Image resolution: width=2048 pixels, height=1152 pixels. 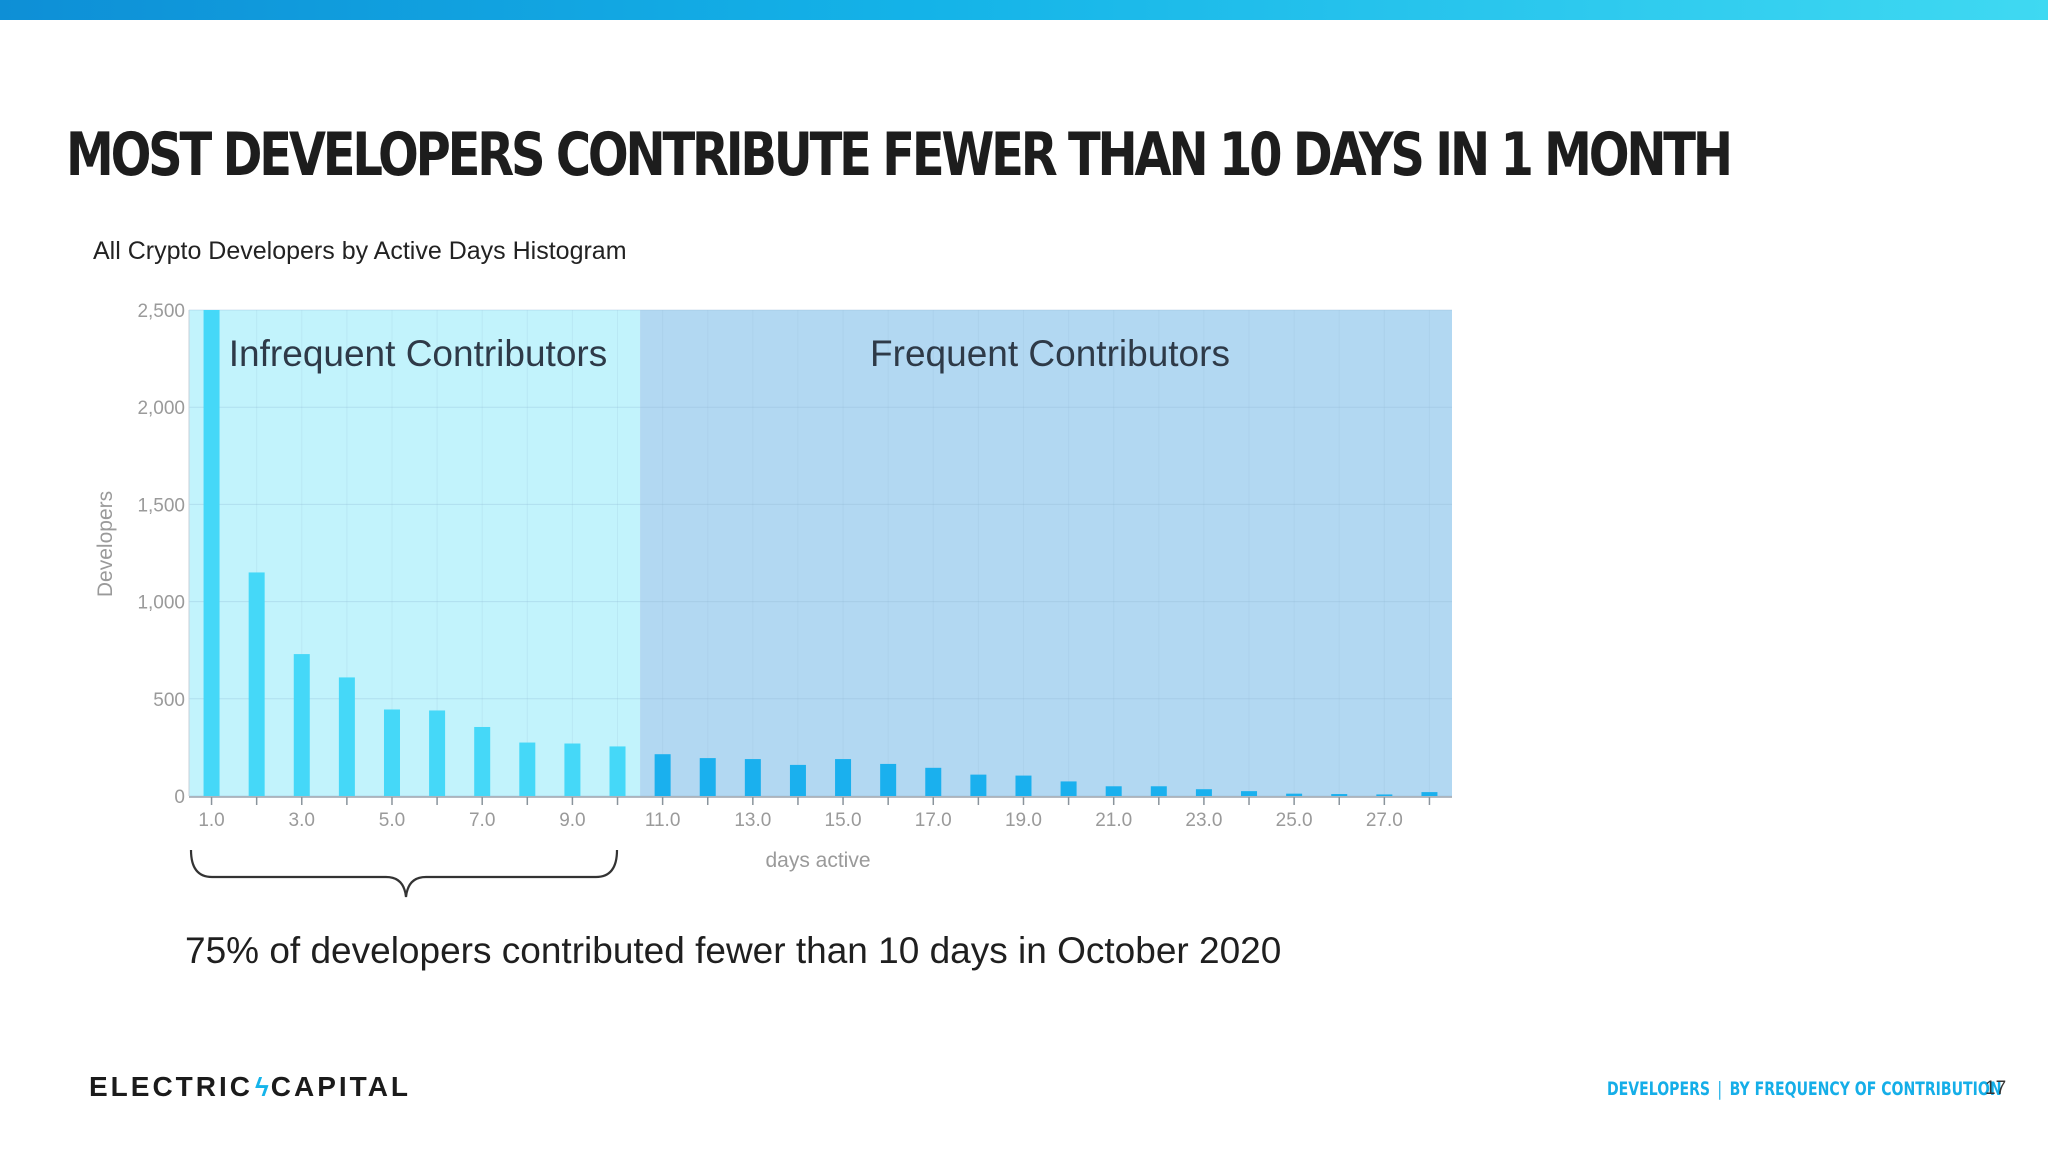 I want to click on y-tick-label: 2,500, so click(x=161, y=311).